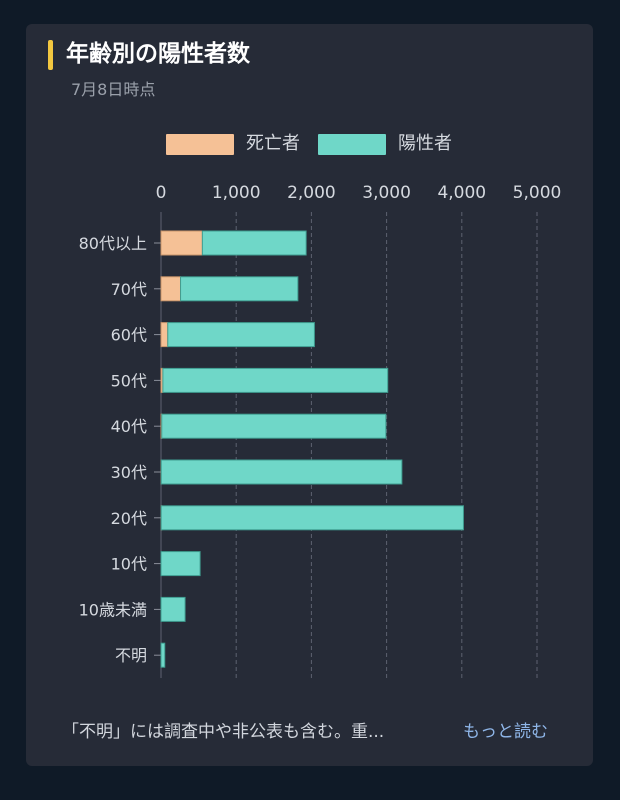 The image size is (620, 800). I want to click on category-label: 70代, so click(129, 289).